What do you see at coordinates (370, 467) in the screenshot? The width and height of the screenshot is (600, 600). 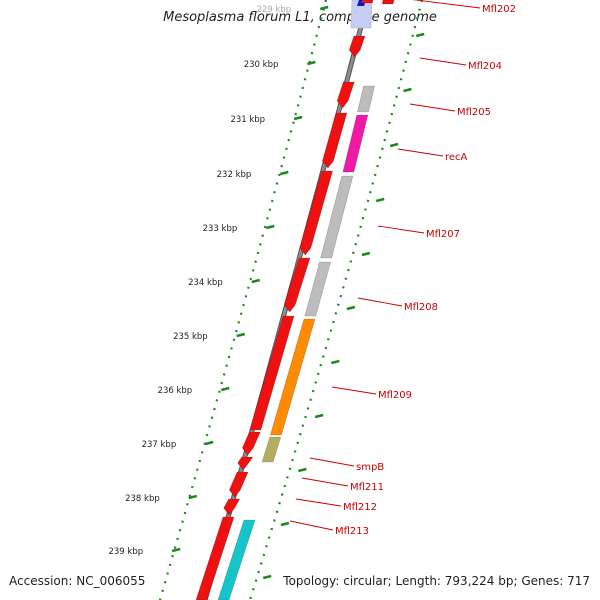 I see `gene-label: smpB` at bounding box center [370, 467].